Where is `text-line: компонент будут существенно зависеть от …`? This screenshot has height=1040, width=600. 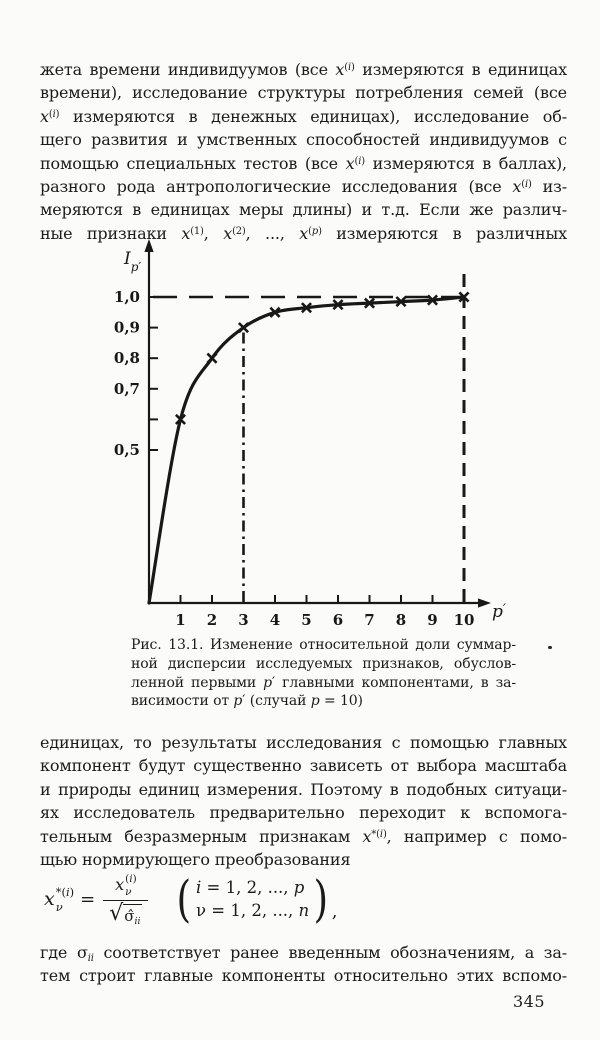 text-line: компонент будут существенно зависеть от … is located at coordinates (303, 766).